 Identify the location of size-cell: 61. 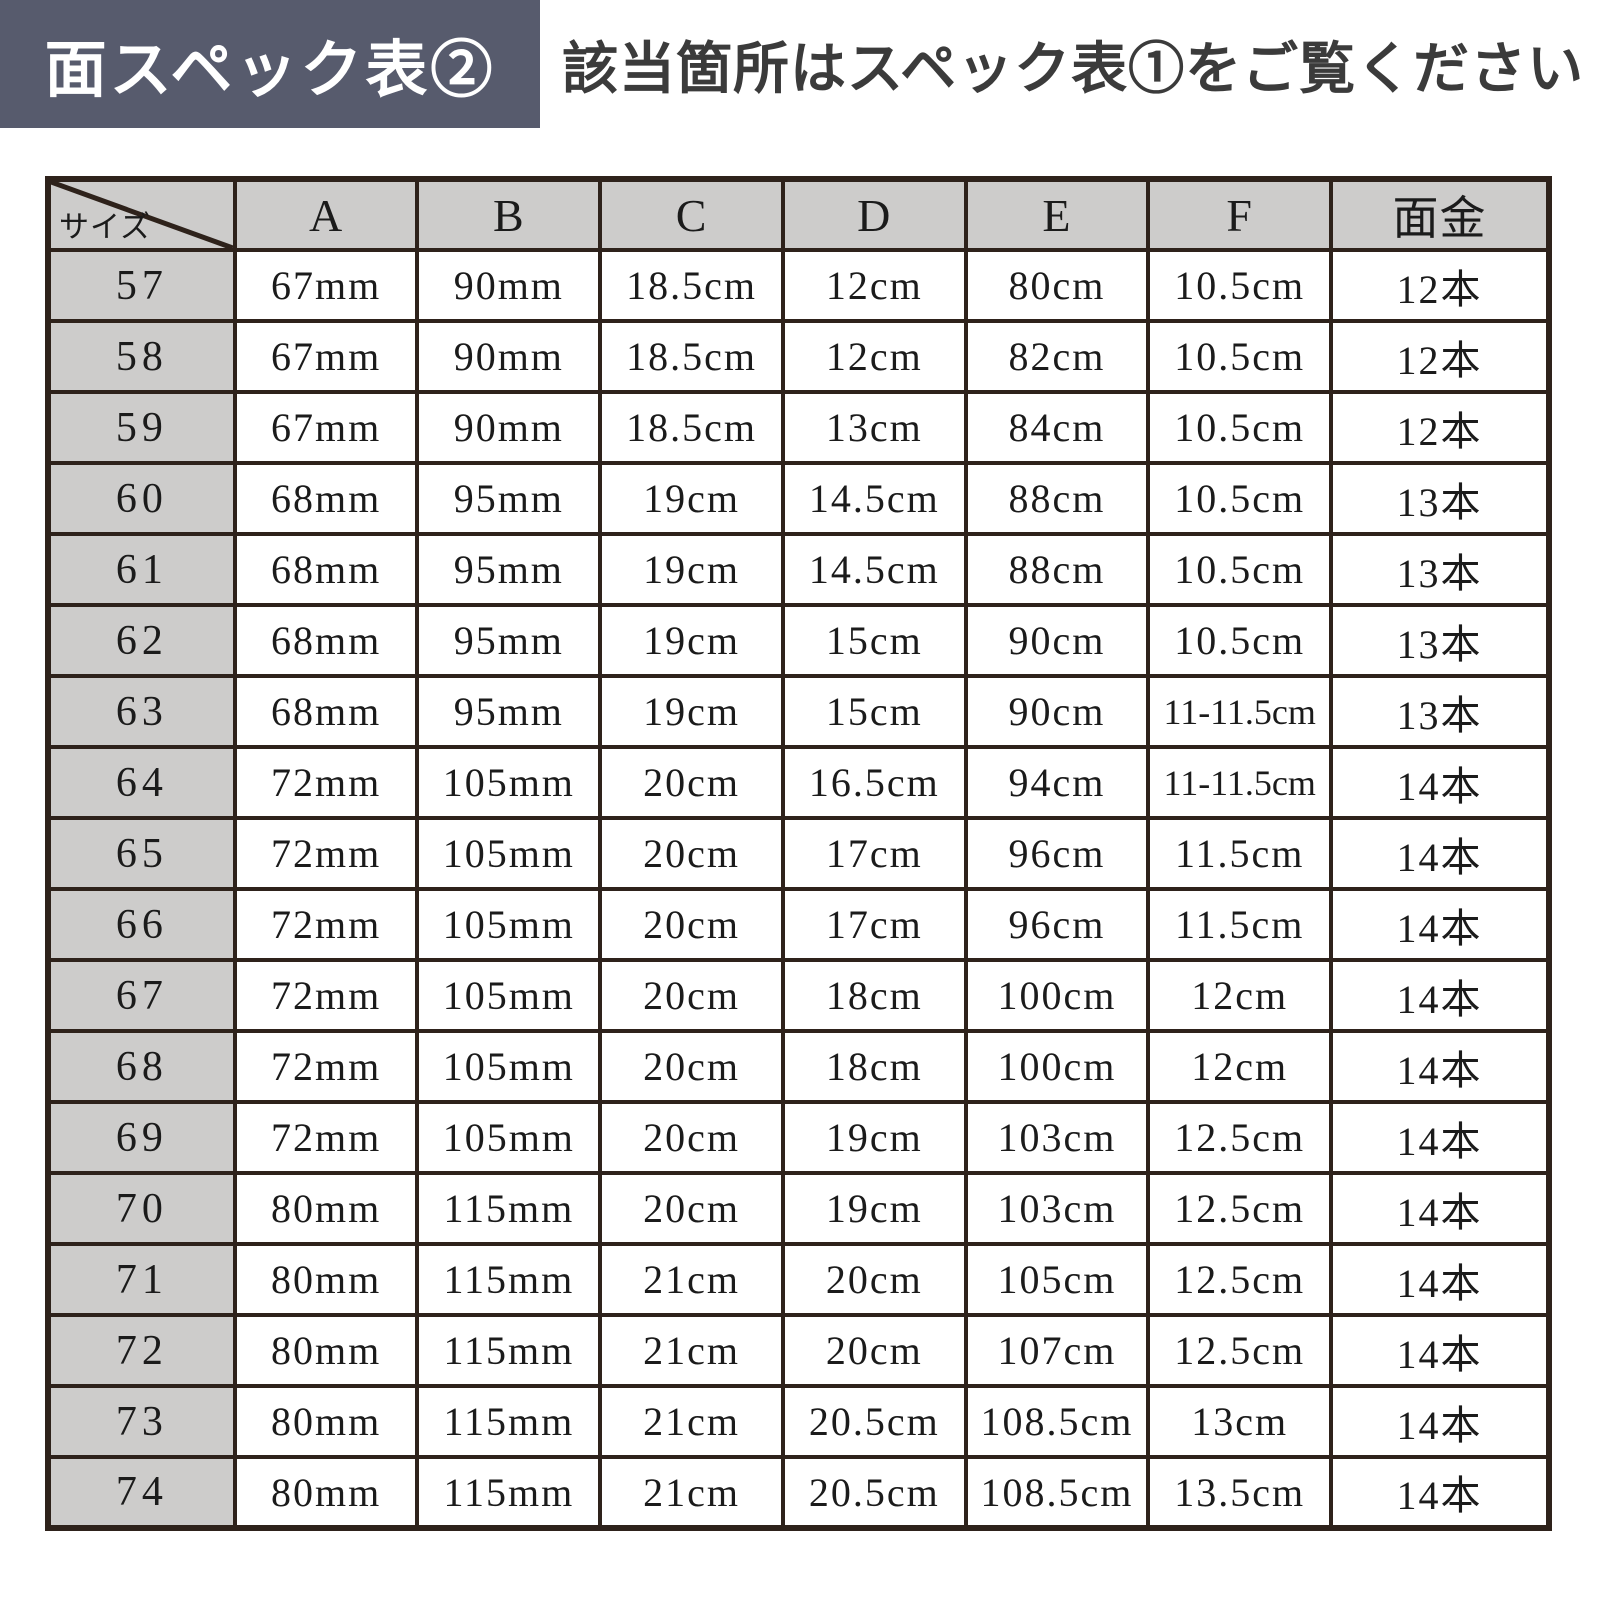
(141, 569).